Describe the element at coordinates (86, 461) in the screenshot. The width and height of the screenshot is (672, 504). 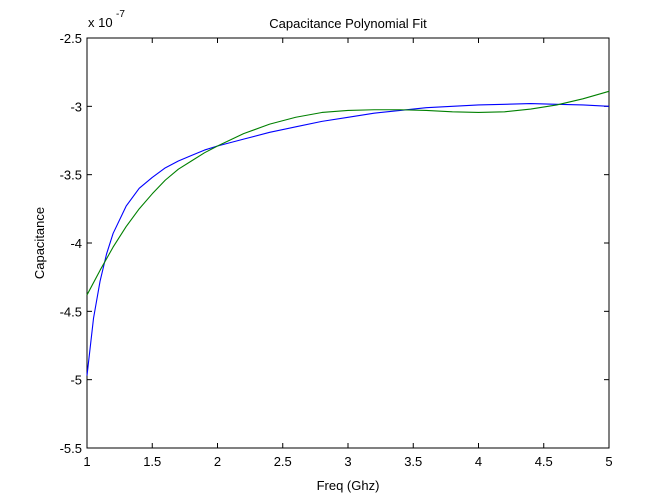
I see `x-tick-label: 1` at that location.